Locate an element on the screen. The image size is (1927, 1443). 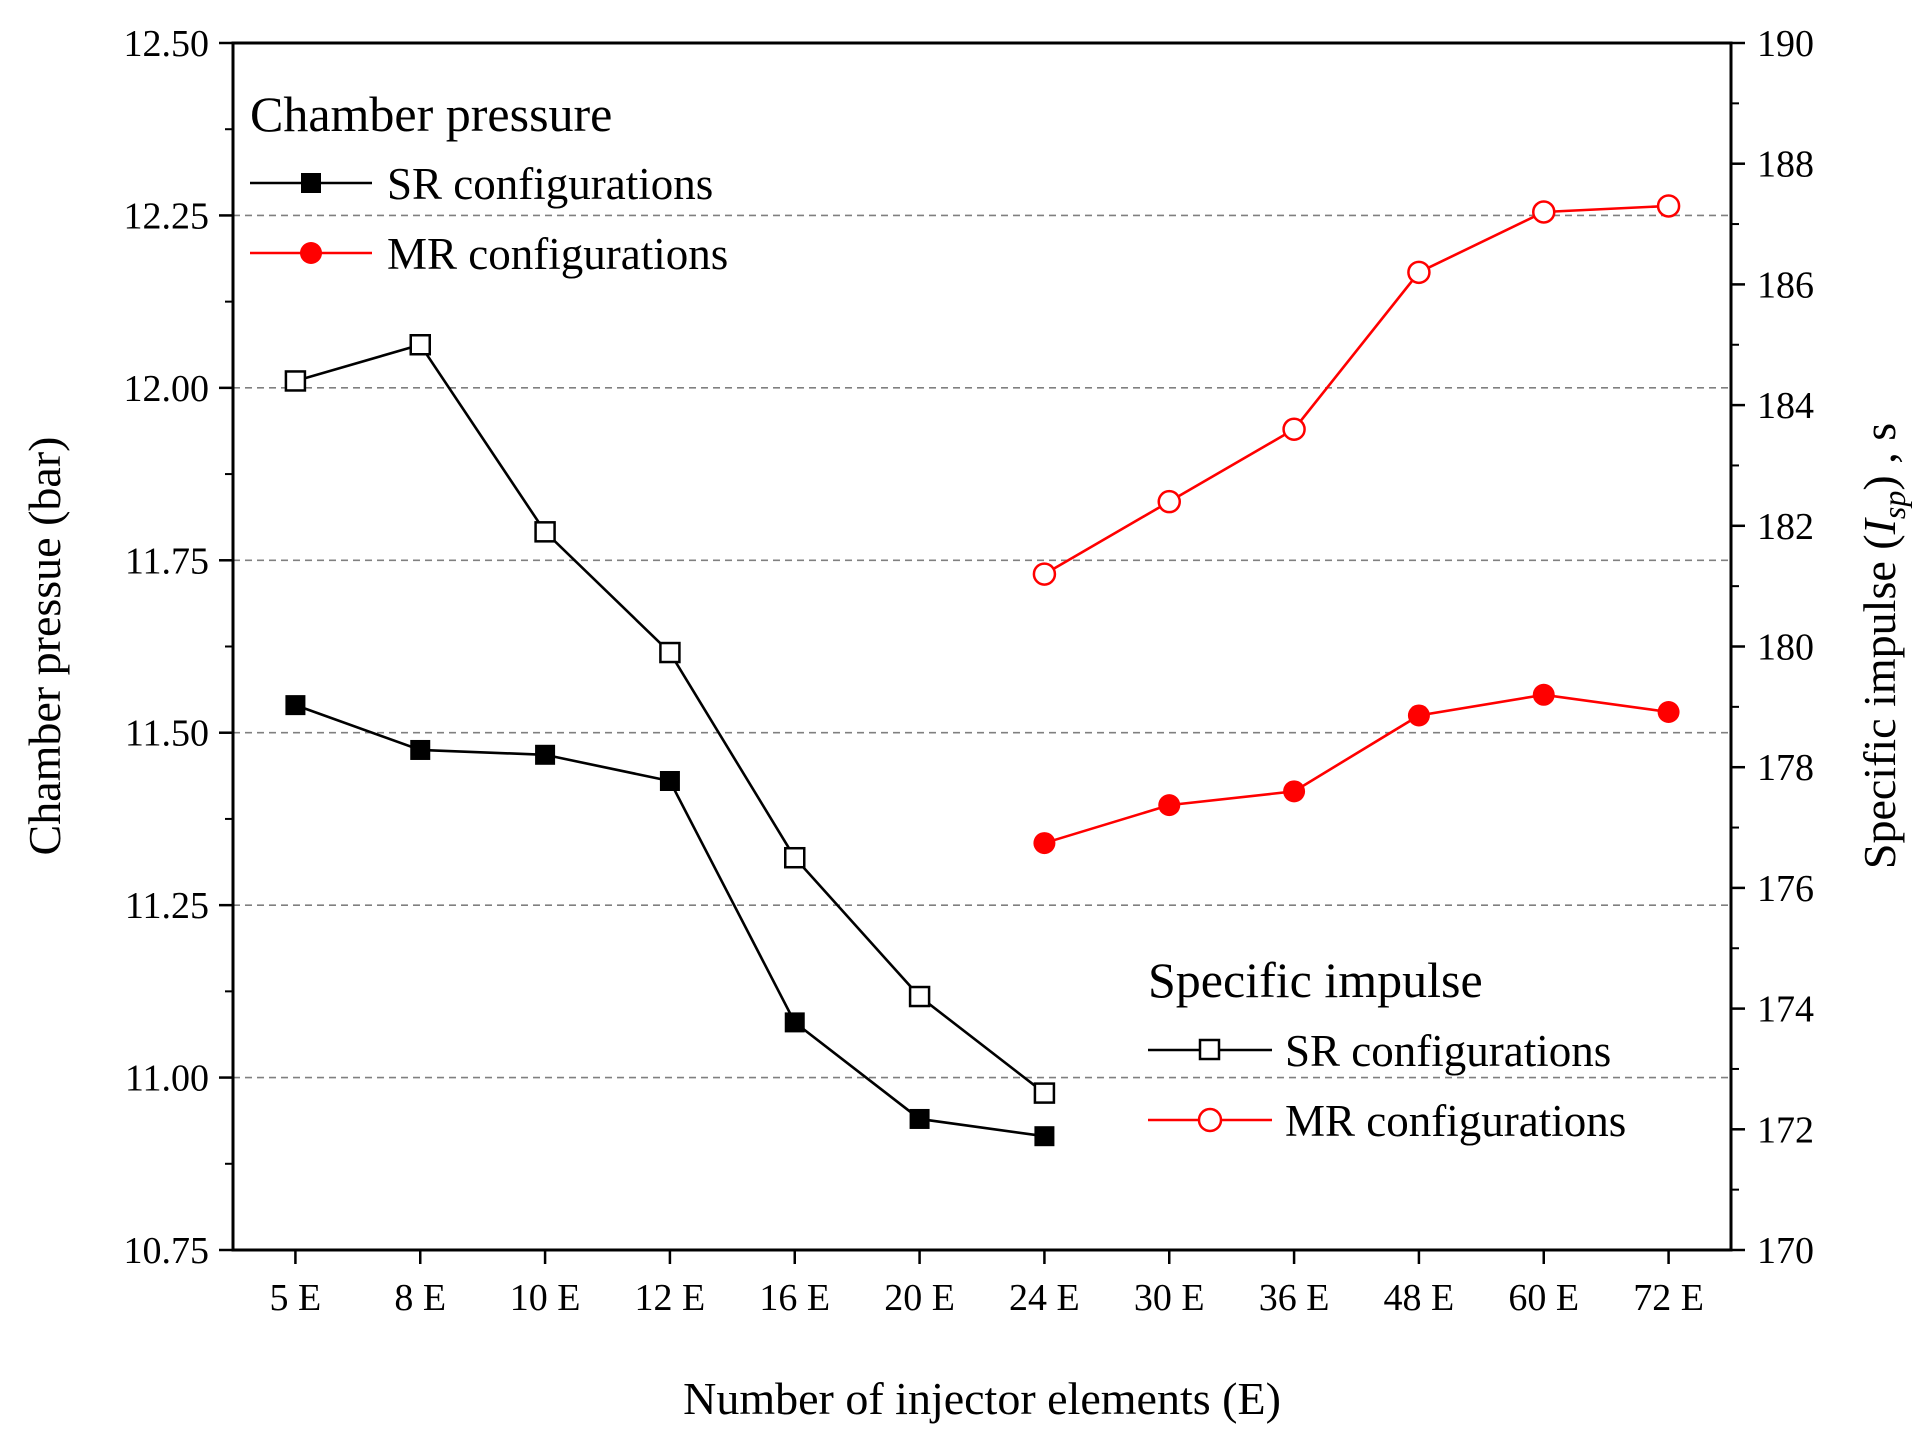
x-axis-title: Number of injector elements (E) is located at coordinates (982, 1398).